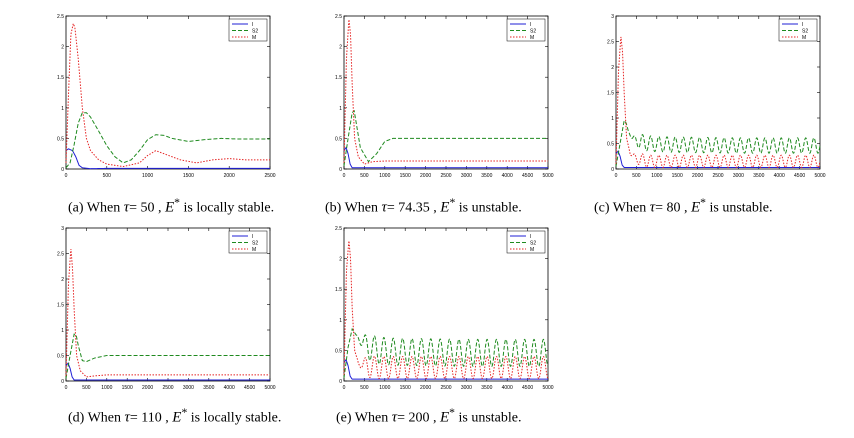 This screenshot has height=438, width=854. What do you see at coordinates (147, 208) in the screenshot?
I see `caption-value: = 50 ,` at bounding box center [147, 208].